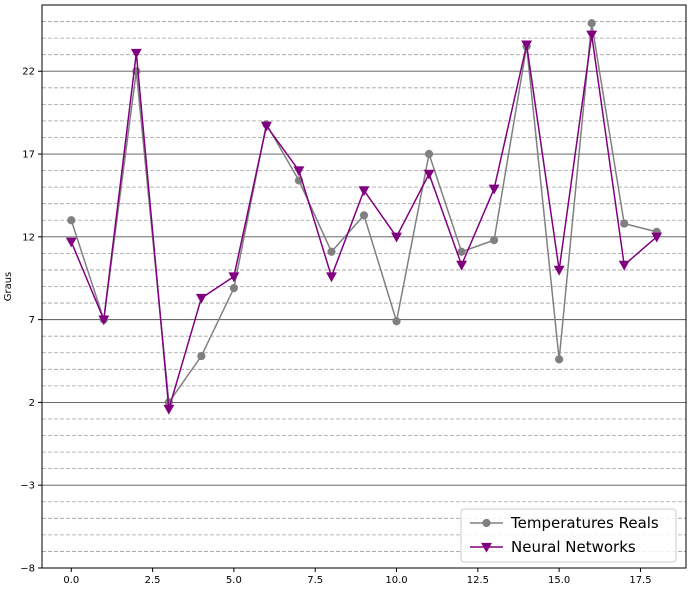 The height and width of the screenshot is (591, 690). What do you see at coordinates (8, 287) in the screenshot?
I see `y-axis-label: Graus` at bounding box center [8, 287].